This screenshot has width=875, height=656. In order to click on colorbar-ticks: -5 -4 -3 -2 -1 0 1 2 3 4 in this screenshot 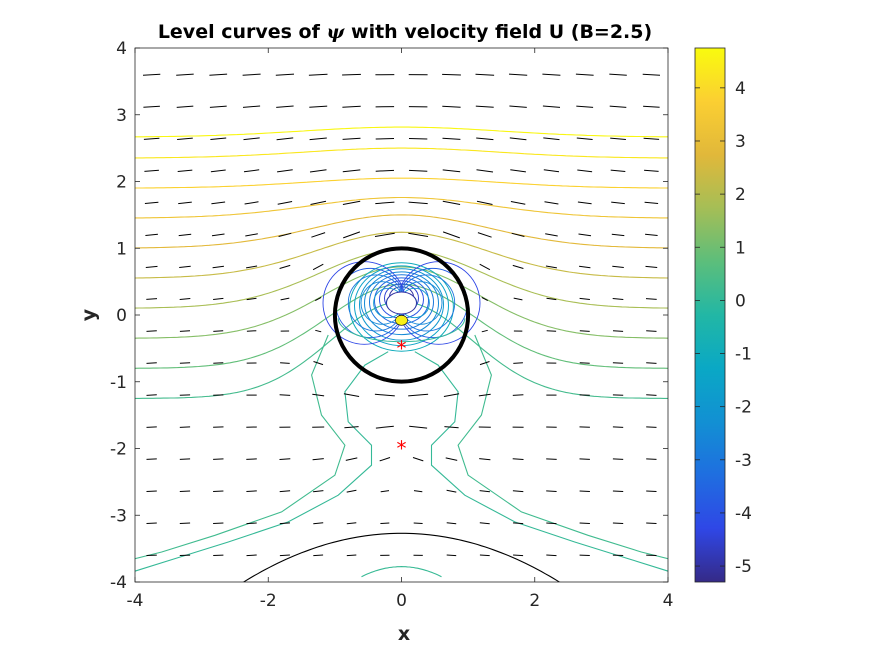, I will do `click(723, 328)`.